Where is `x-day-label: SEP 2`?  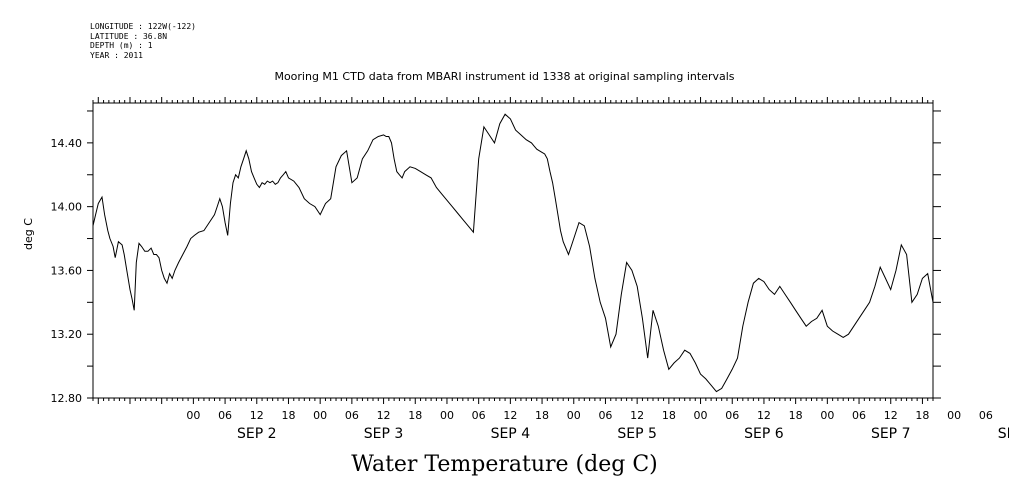
x-day-label: SEP 2 is located at coordinates (257, 434).